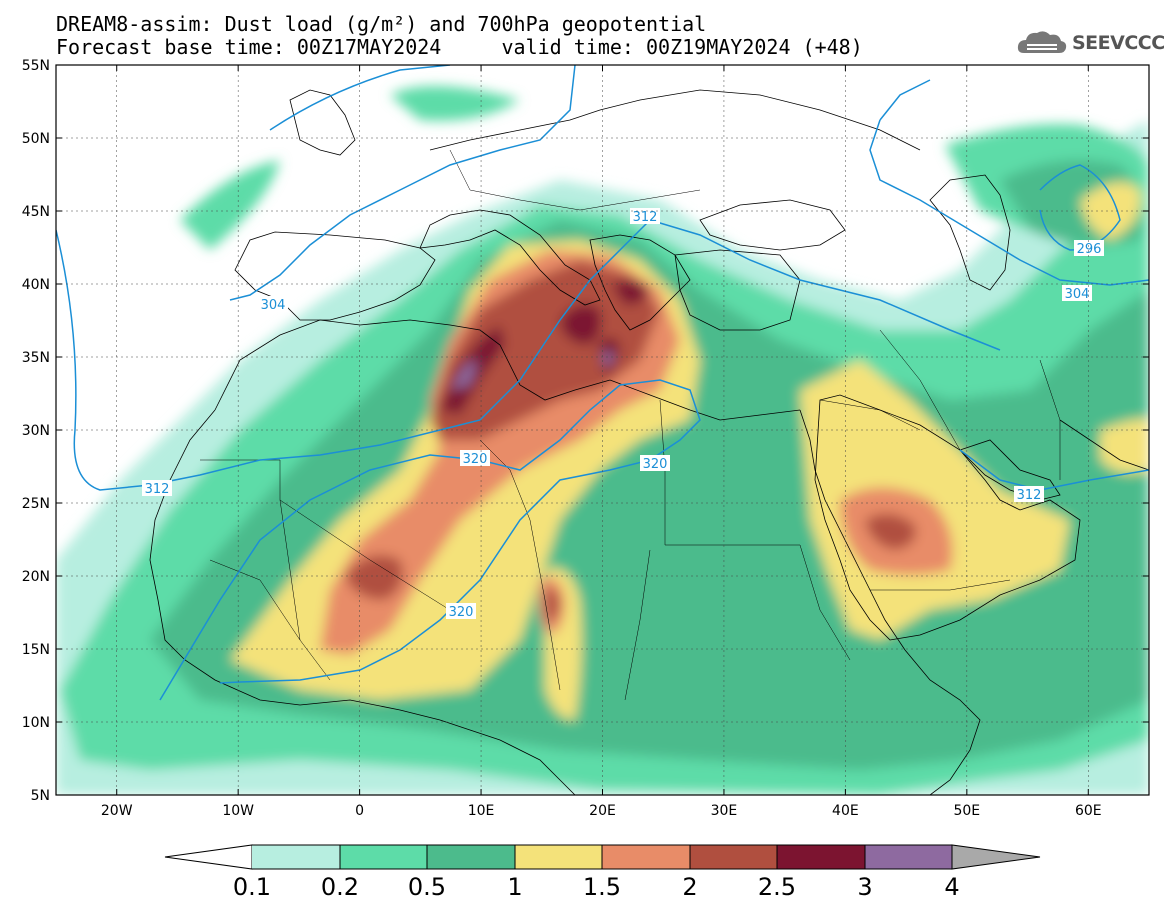  What do you see at coordinates (825, 602) in the screenshot?
I see `border-ethiopia-sudan` at bounding box center [825, 602].